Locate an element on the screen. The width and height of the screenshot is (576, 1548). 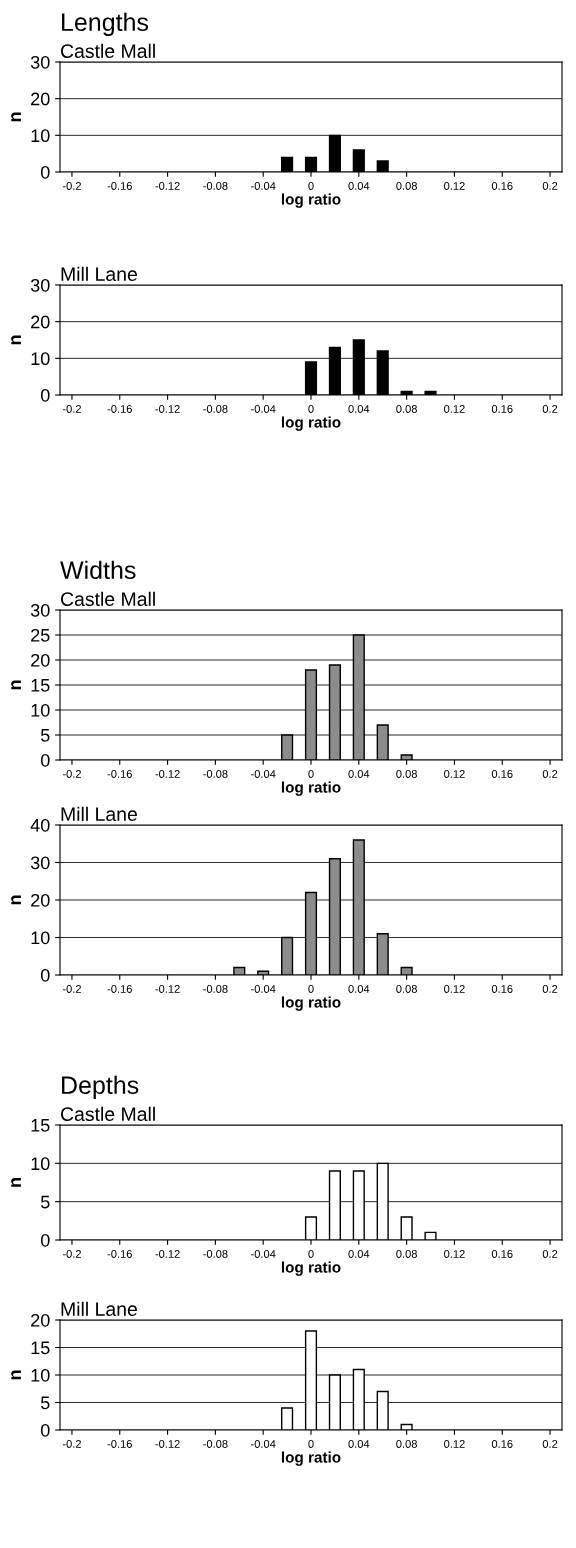
chart-title: Depths is located at coordinates (100, 1087).